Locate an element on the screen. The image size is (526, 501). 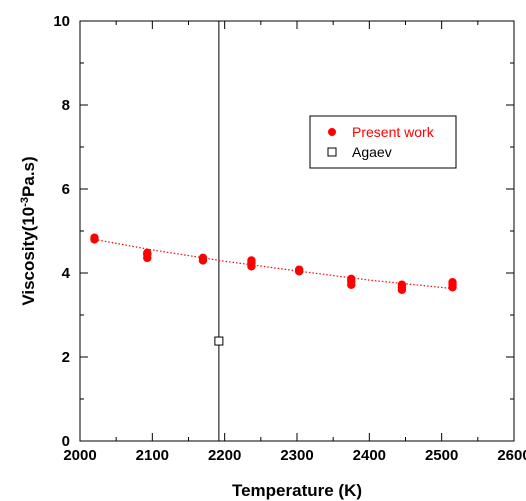
x-tick-label: 2000 is located at coordinates (79, 455).